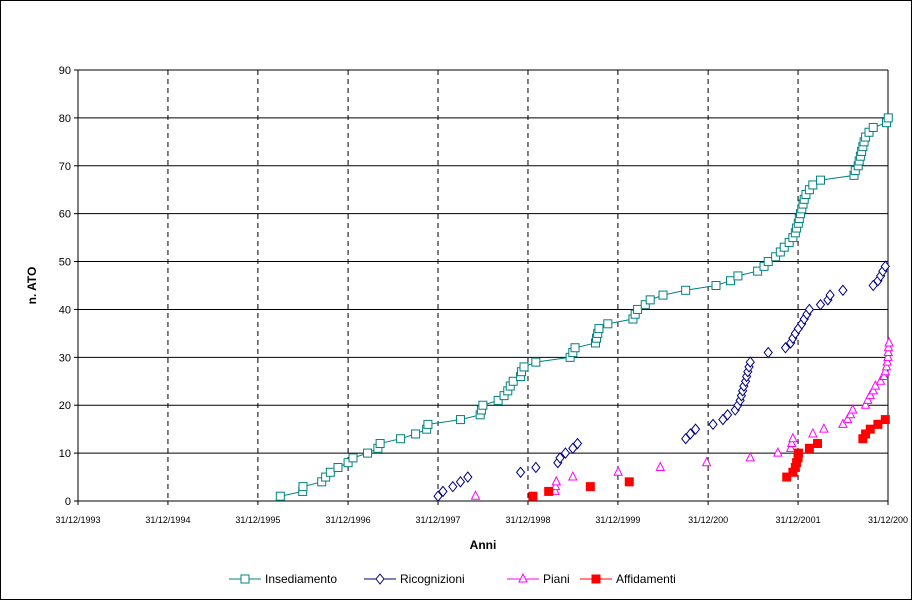 This screenshot has height=600, width=912. I want to click on legend-marker-piani, so click(523, 577).